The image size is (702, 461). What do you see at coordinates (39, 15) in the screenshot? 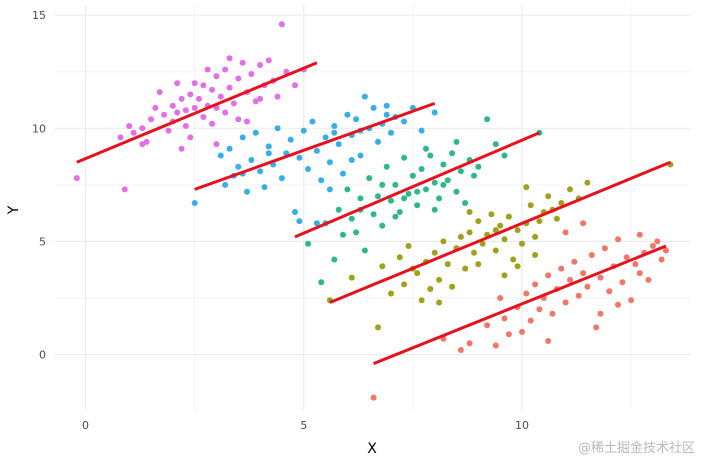
I see `y-tick-label: 15` at bounding box center [39, 15].